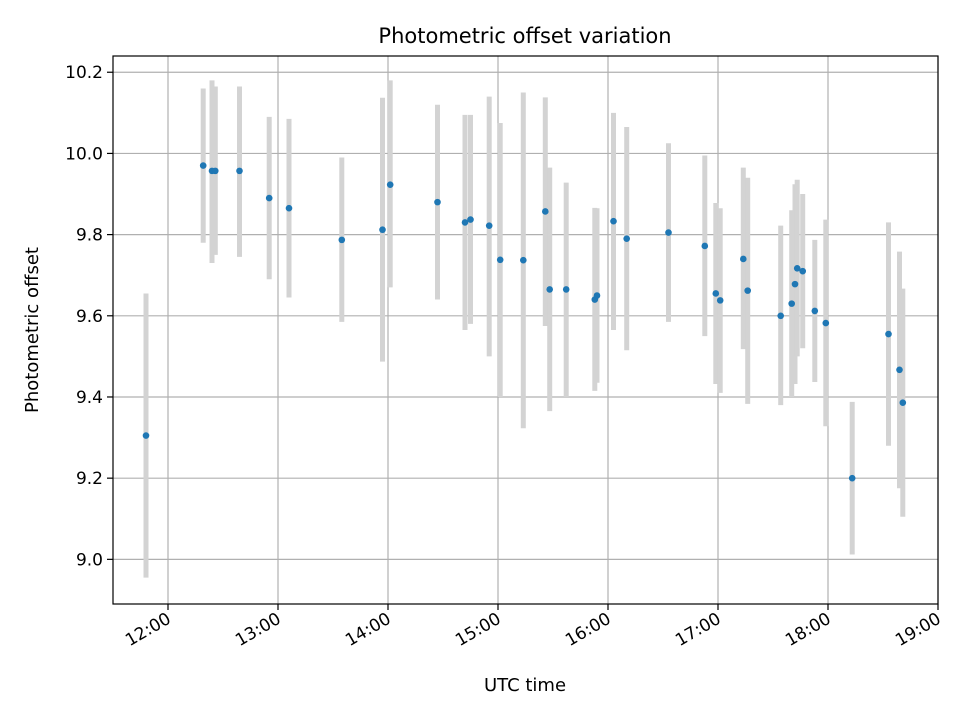  I want to click on x-axis-label: UTC time, so click(525, 685).